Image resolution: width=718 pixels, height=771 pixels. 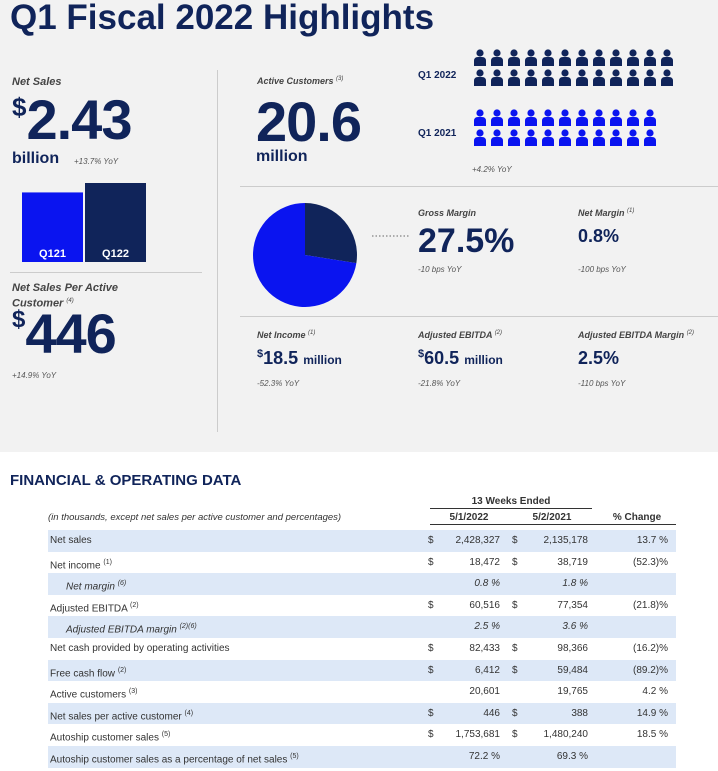 I want to click on row-label: Q1 2021, so click(x=437, y=133).